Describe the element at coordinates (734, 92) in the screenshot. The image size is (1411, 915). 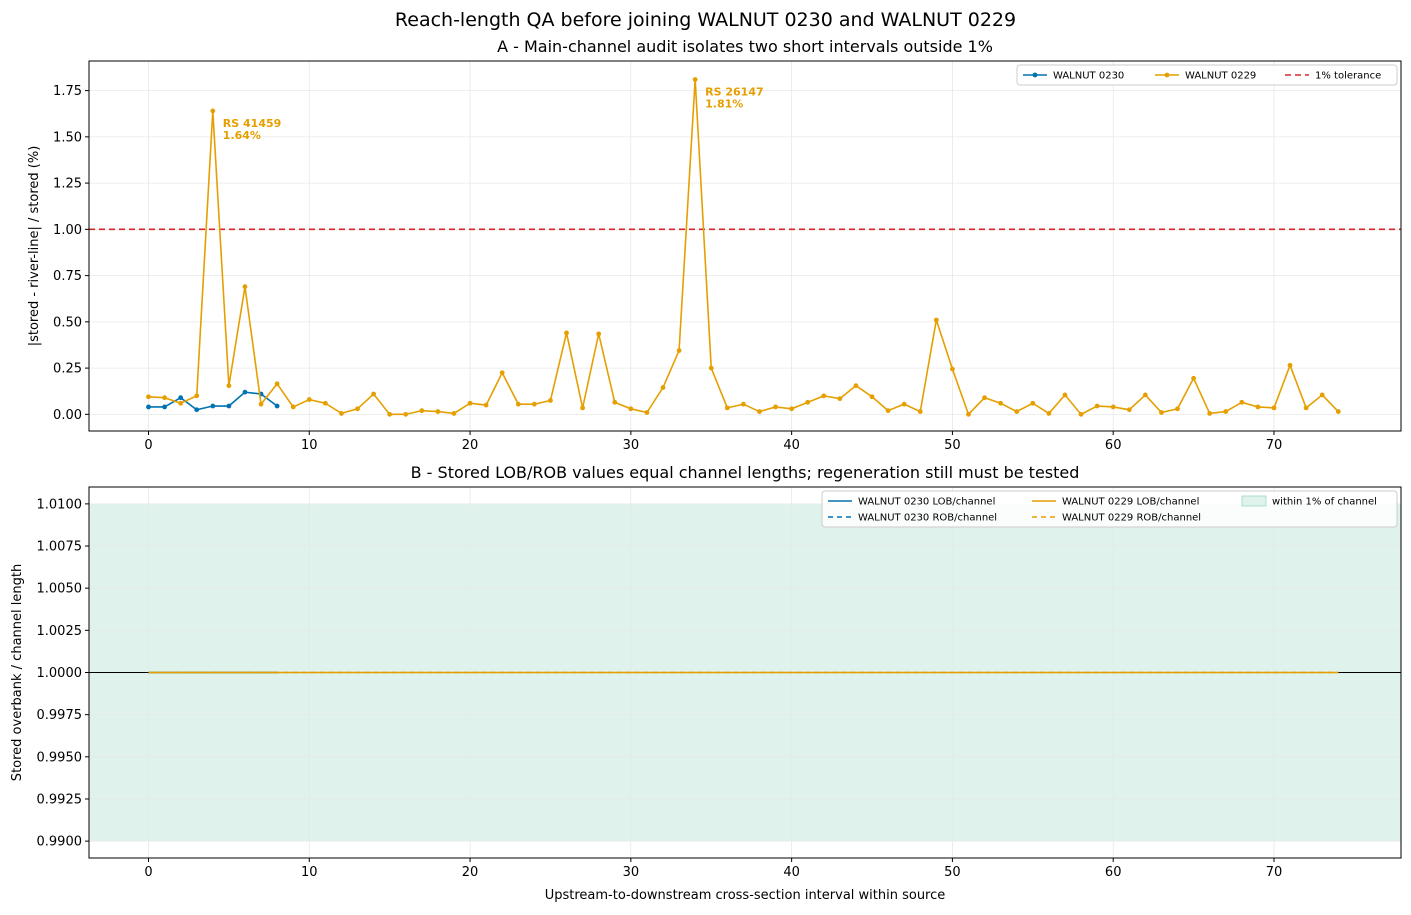
I see `panel-a-annotation-label: RS 26147` at that location.